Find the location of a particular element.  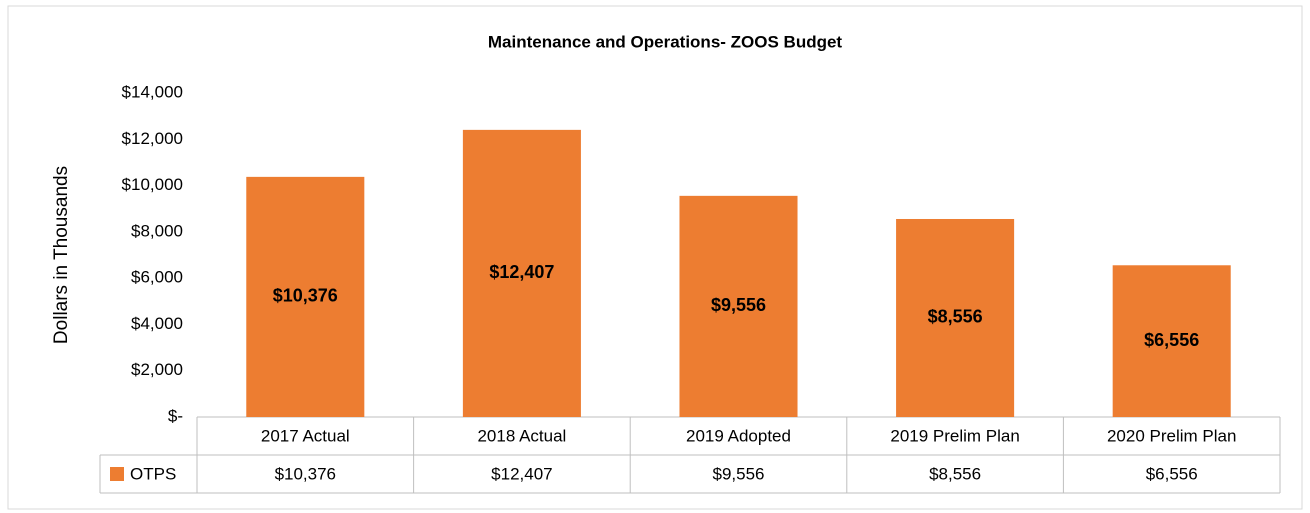

data-label: $9,556 is located at coordinates (738, 305).